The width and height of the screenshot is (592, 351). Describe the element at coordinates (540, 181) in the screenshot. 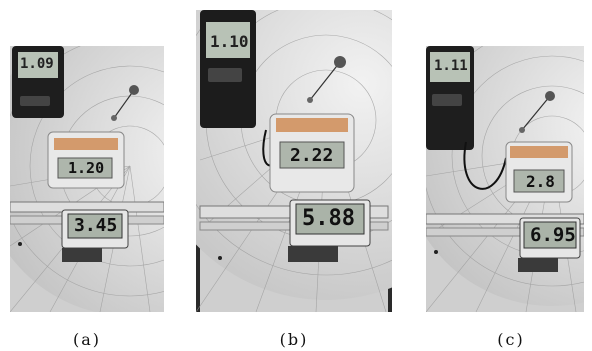

I see `gauge-reading-c: 2.8` at that location.